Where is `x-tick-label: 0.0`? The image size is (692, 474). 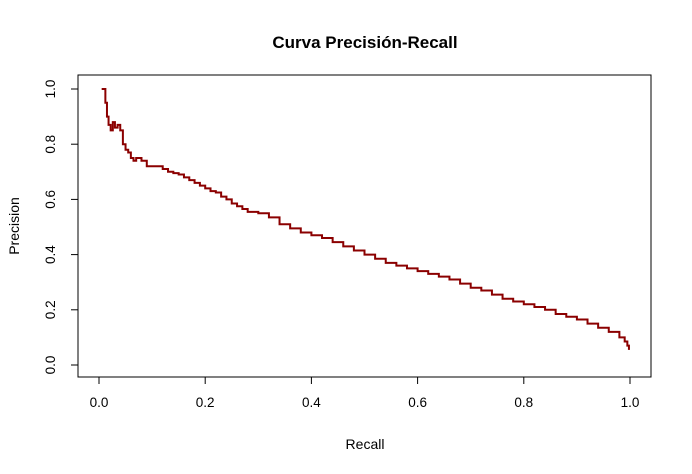 x-tick-label: 0.0 is located at coordinates (99, 402).